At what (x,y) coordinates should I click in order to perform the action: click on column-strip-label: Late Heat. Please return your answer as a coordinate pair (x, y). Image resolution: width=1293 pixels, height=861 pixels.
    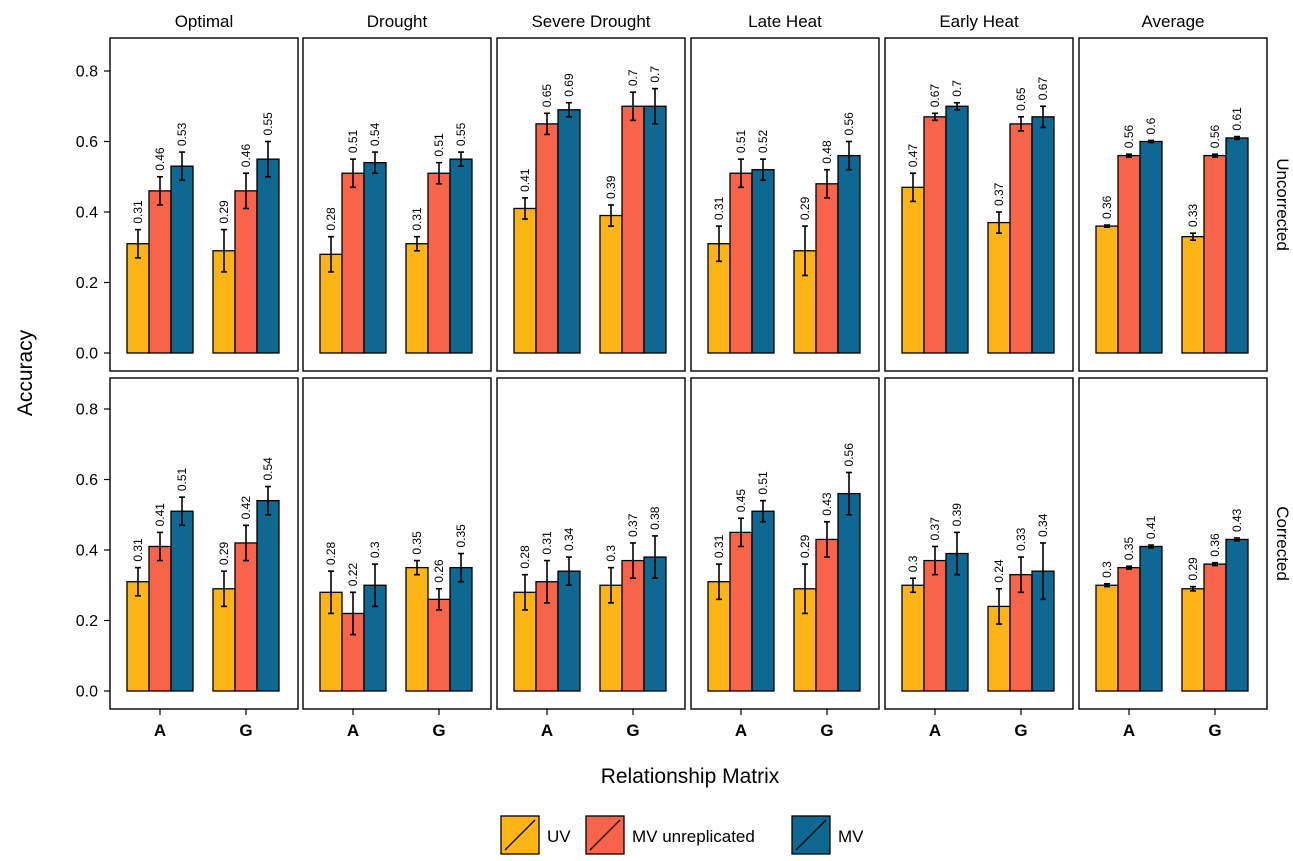
    Looking at the image, I should click on (785, 21).